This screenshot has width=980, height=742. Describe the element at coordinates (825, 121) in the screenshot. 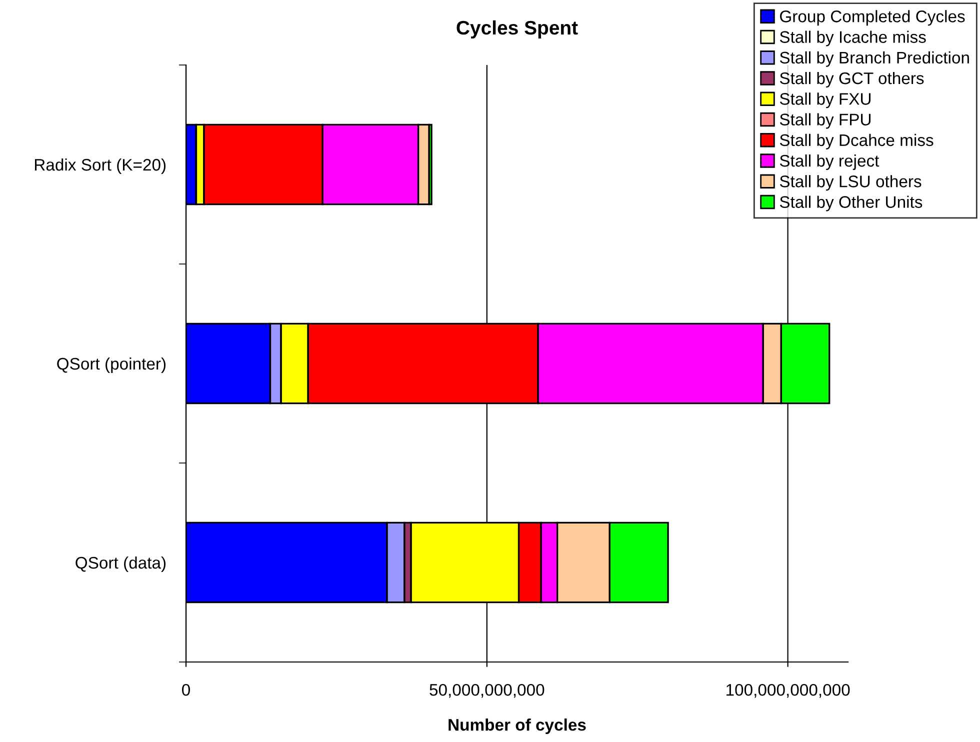

I see `legend-label: Stall by FPU` at that location.